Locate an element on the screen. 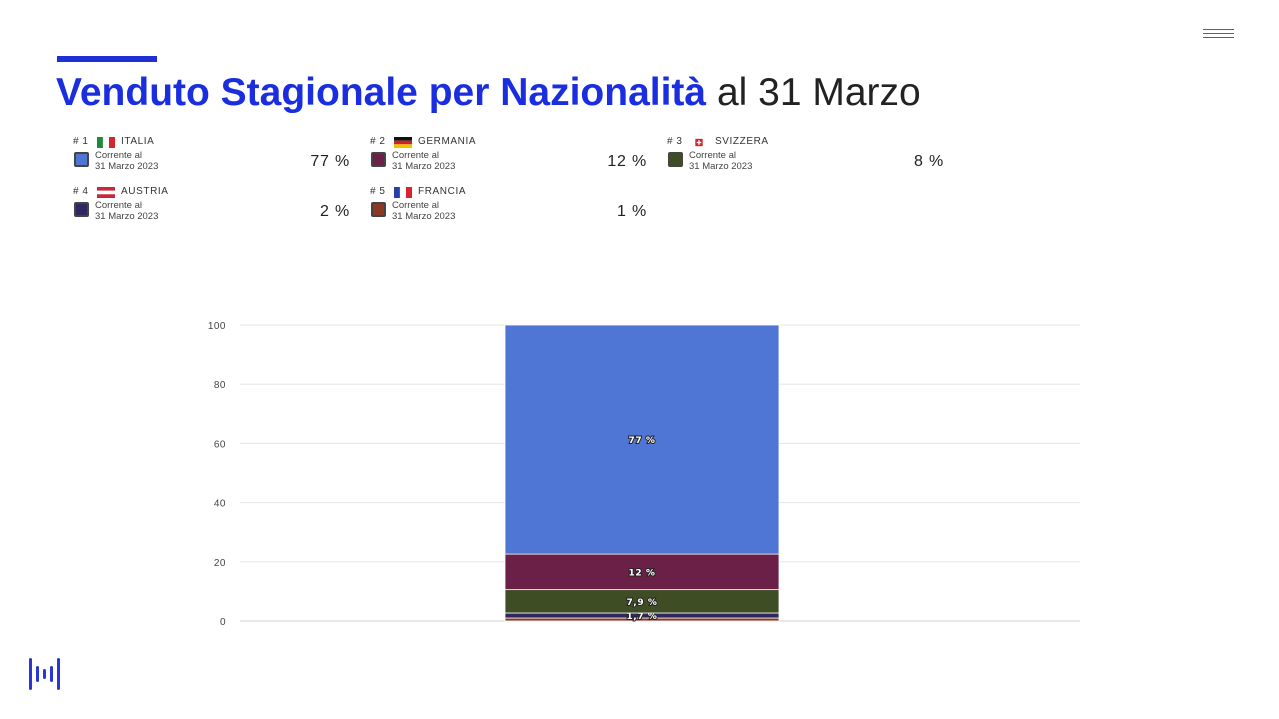 This screenshot has width=1279, height=719. legend-value: 77 % is located at coordinates (330, 161).